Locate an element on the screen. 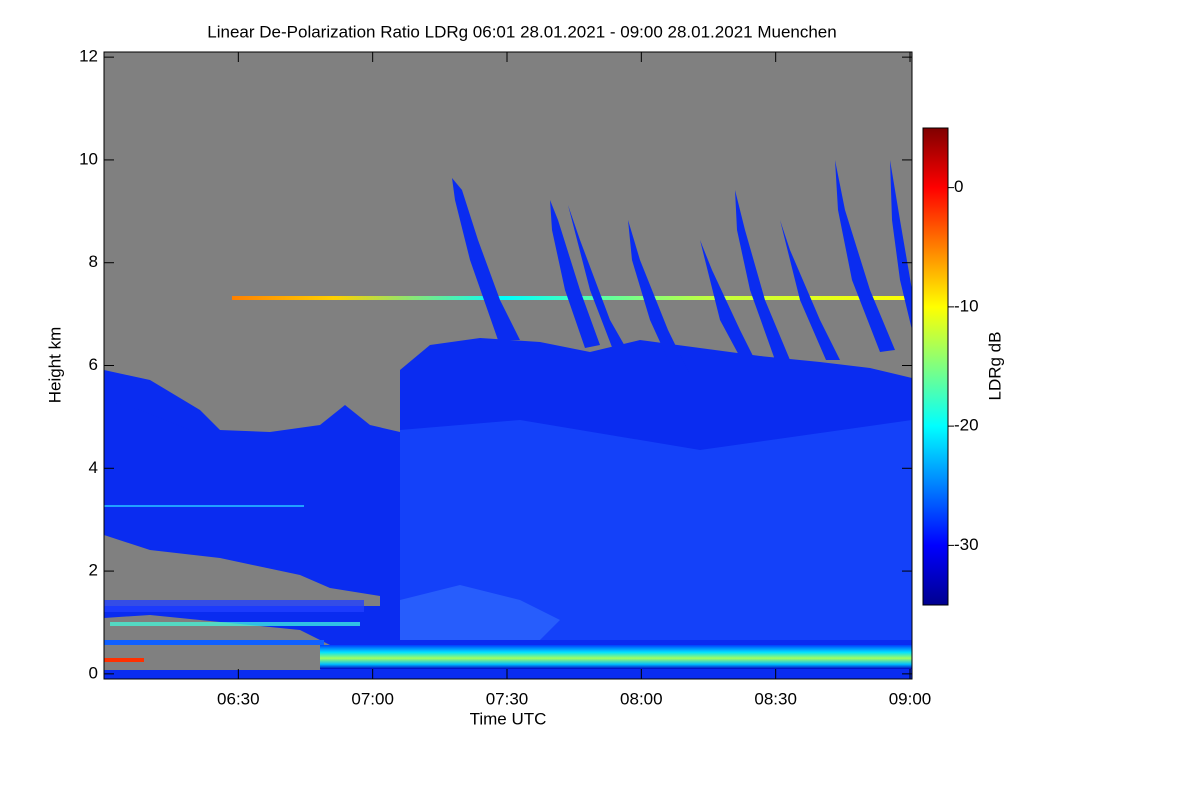 This screenshot has width=1200, height=800. x-tick-label: 08:30 is located at coordinates (775, 698).